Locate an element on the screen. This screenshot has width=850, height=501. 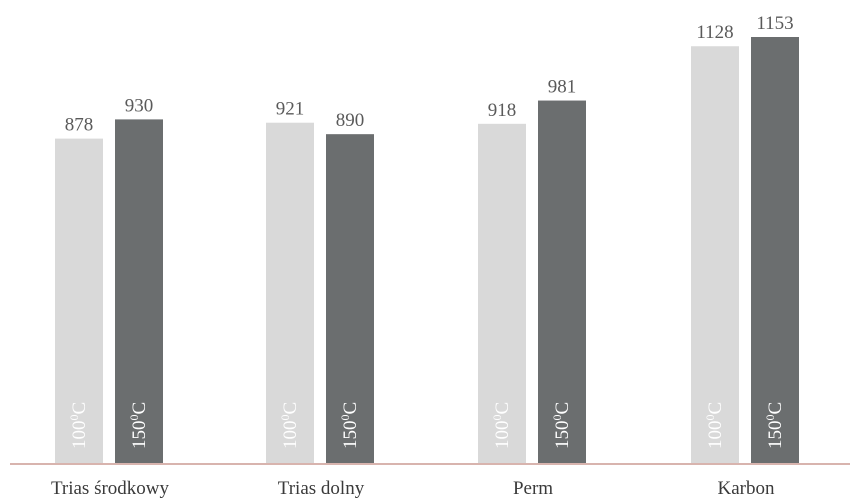
value-label: 890 is located at coordinates (350, 120).